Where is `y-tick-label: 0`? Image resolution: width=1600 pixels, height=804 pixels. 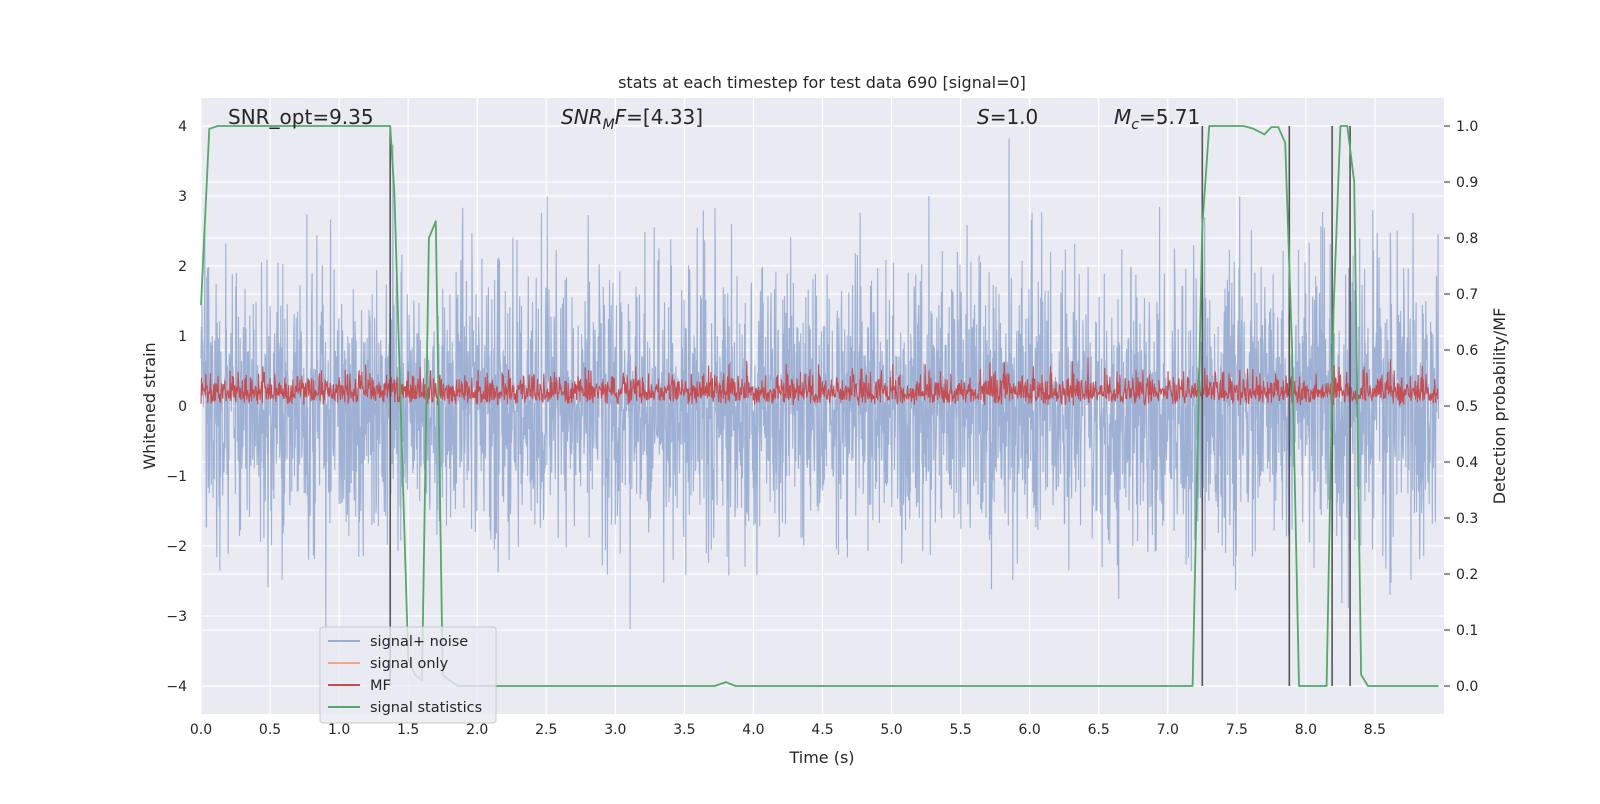 y-tick-label: 0 is located at coordinates (182, 407).